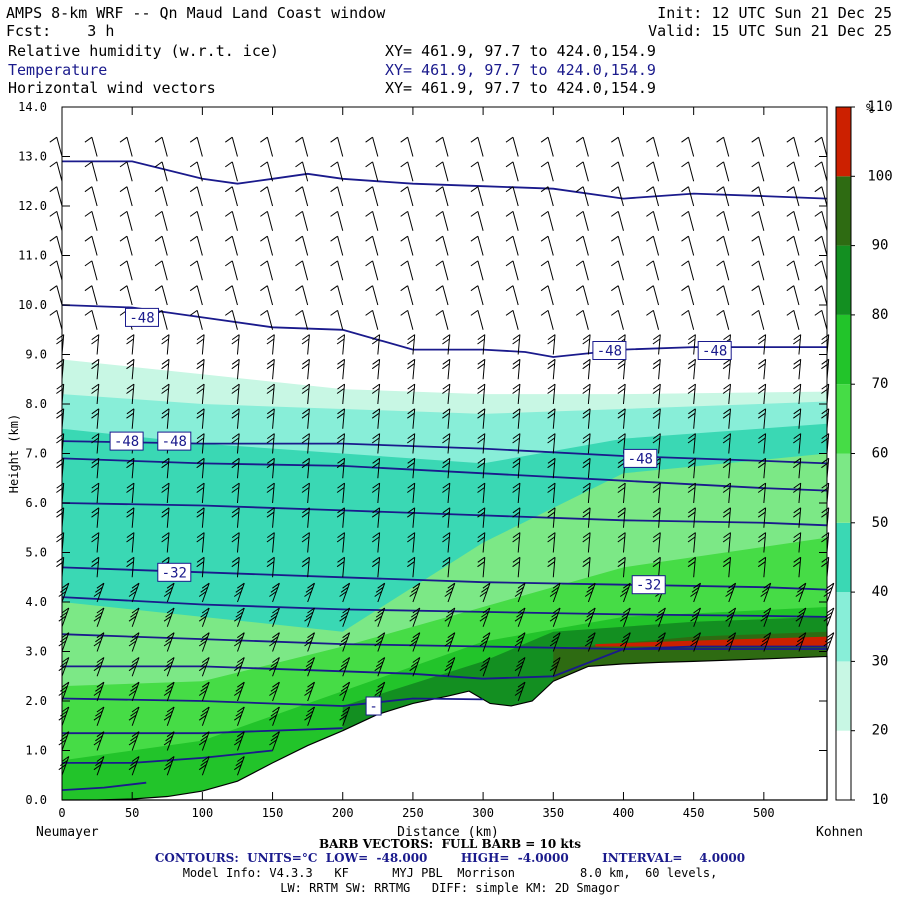  I want to click on right-endpoint-label: Kohnen, so click(839, 832).